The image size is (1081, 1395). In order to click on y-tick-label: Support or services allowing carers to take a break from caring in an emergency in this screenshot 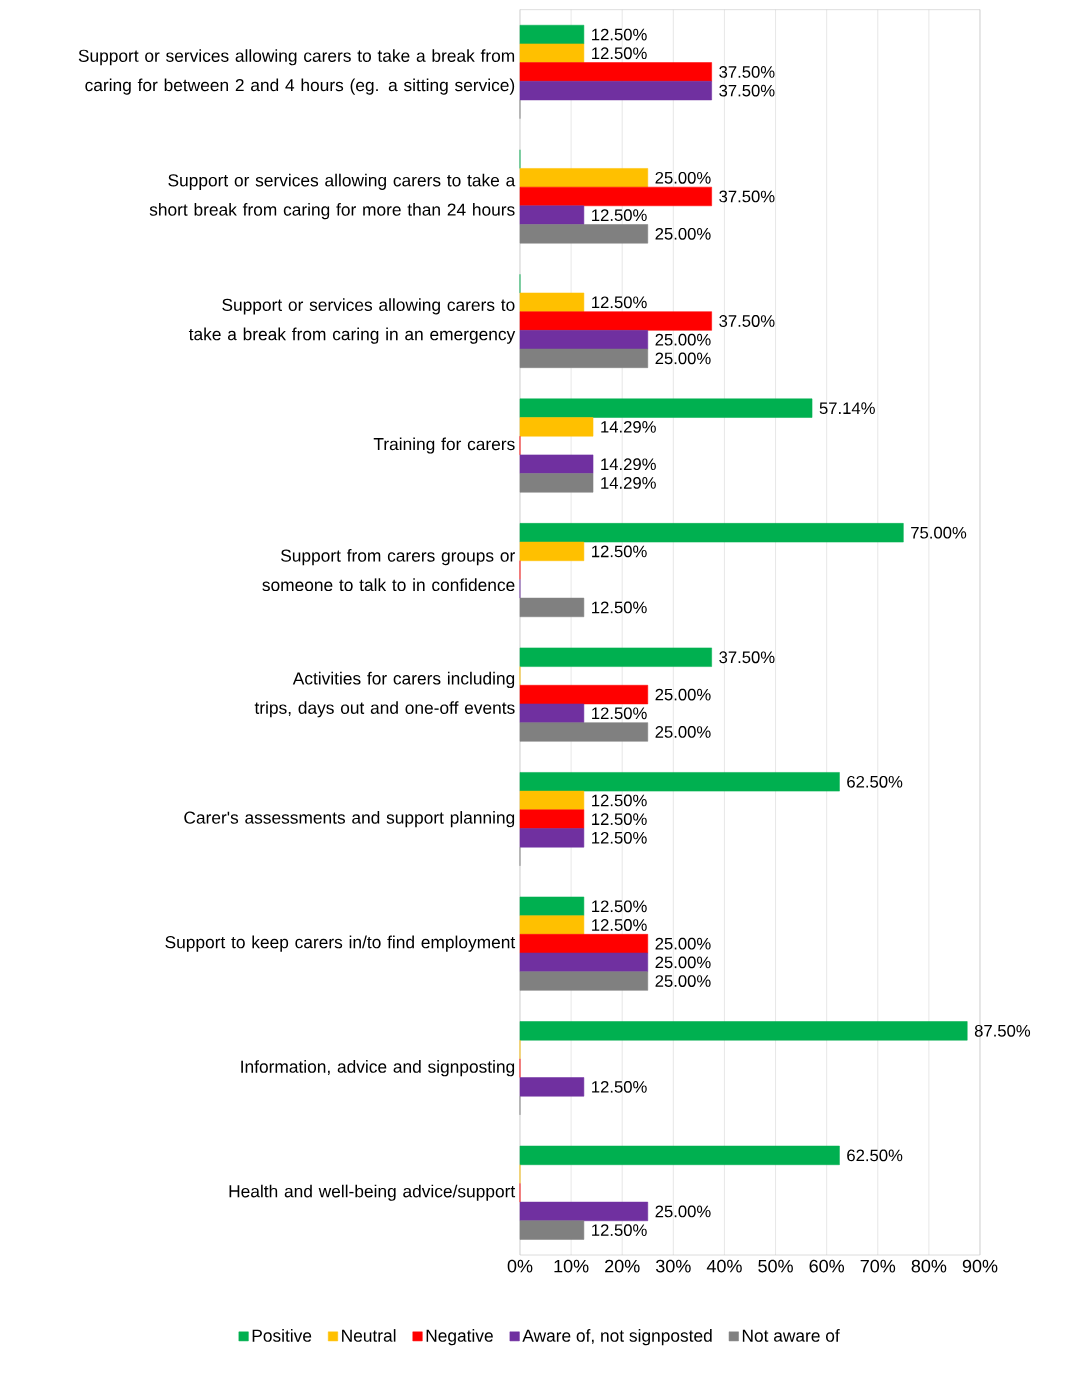, I will do `click(352, 321)`.